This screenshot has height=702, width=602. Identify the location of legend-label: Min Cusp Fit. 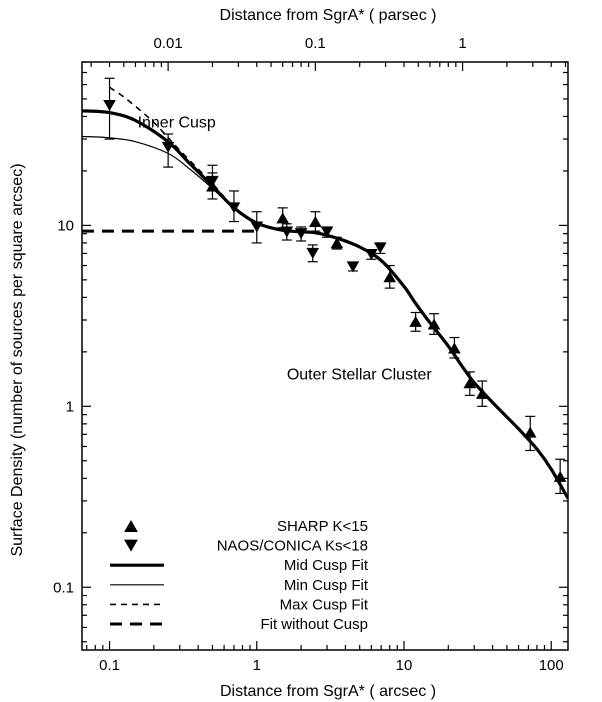
(326, 585).